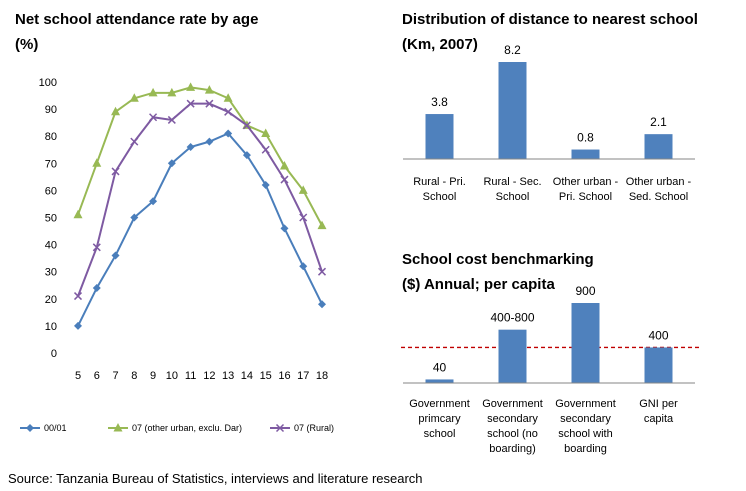  What do you see at coordinates (439, 419) in the screenshot?
I see `category-label: primcary` at bounding box center [439, 419].